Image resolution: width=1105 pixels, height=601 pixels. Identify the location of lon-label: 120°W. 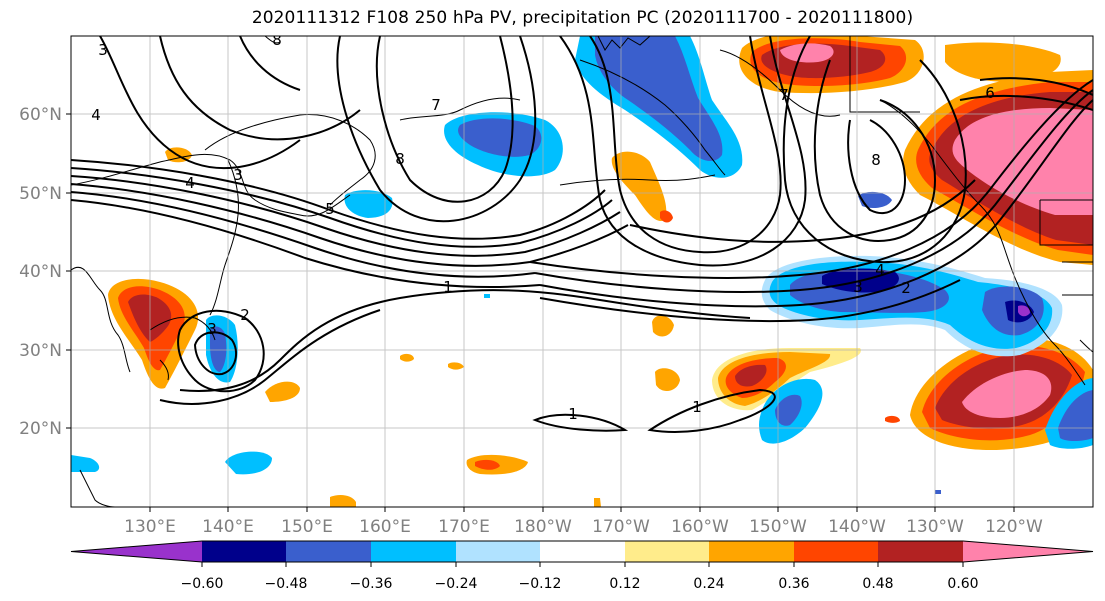
(1014, 527).